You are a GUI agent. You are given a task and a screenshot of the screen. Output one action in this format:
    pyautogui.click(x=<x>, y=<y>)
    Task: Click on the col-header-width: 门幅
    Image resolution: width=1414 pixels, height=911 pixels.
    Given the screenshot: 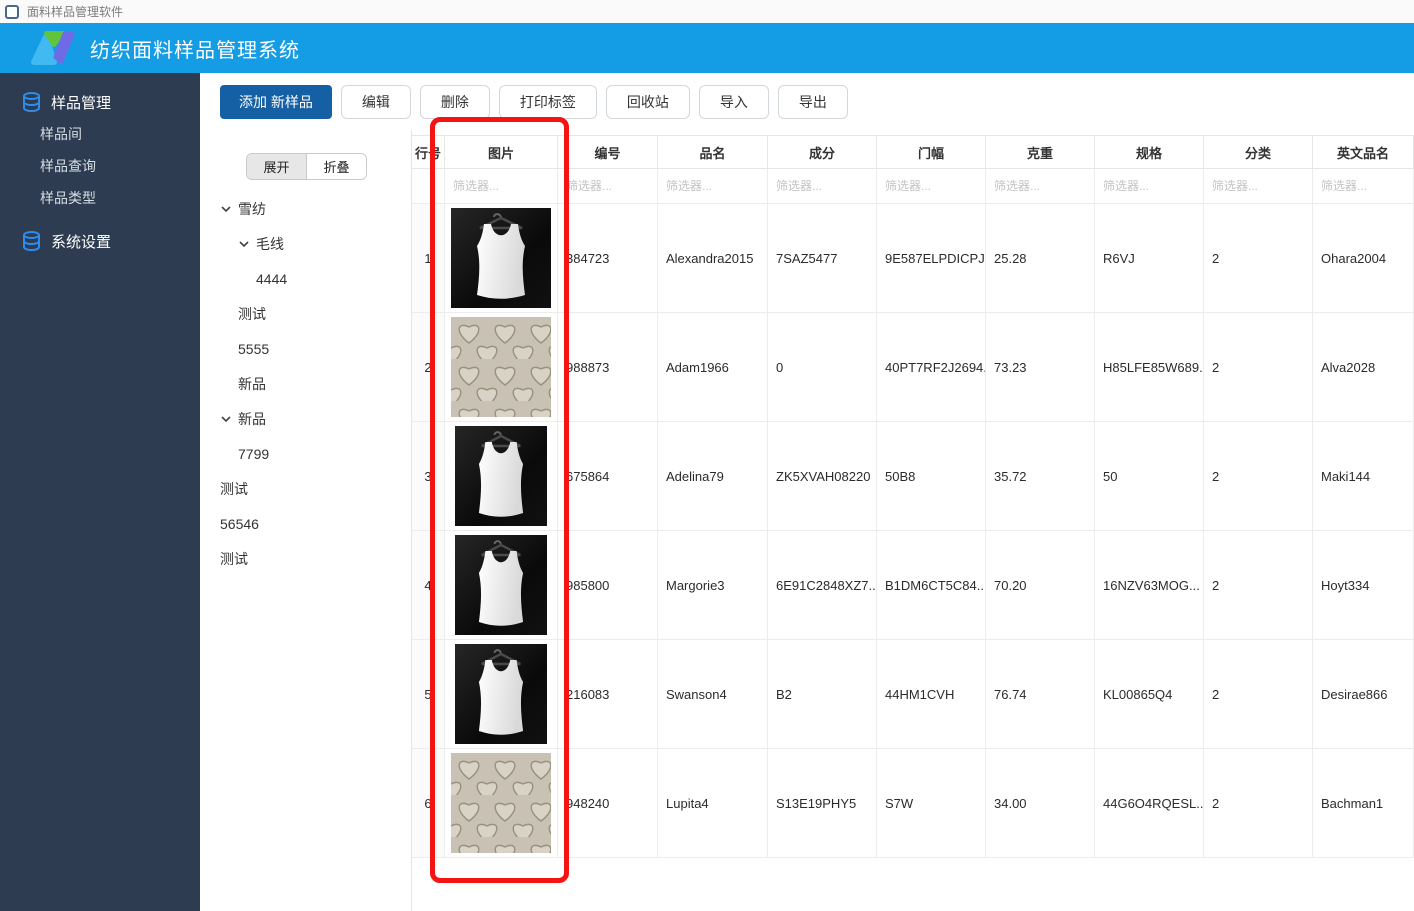 What is the action you would take?
    pyautogui.click(x=931, y=152)
    